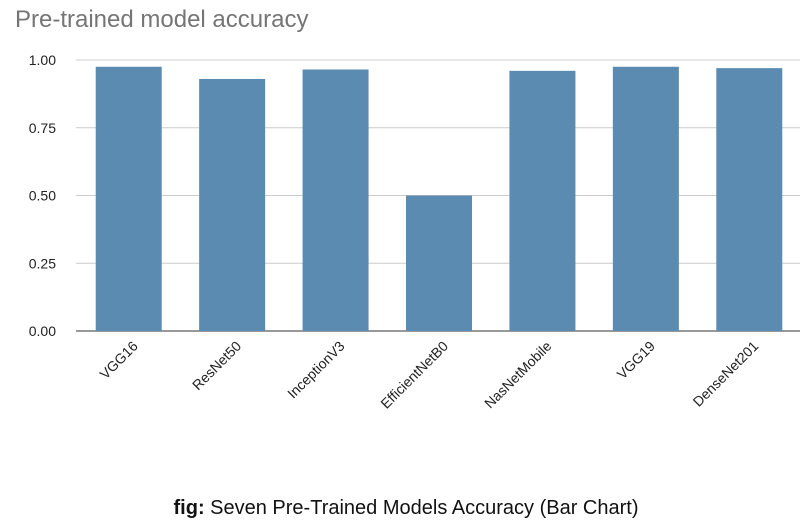 This screenshot has width=812, height=532. Describe the element at coordinates (42, 60) in the screenshot. I see `y-tick-label: 1.00` at that location.